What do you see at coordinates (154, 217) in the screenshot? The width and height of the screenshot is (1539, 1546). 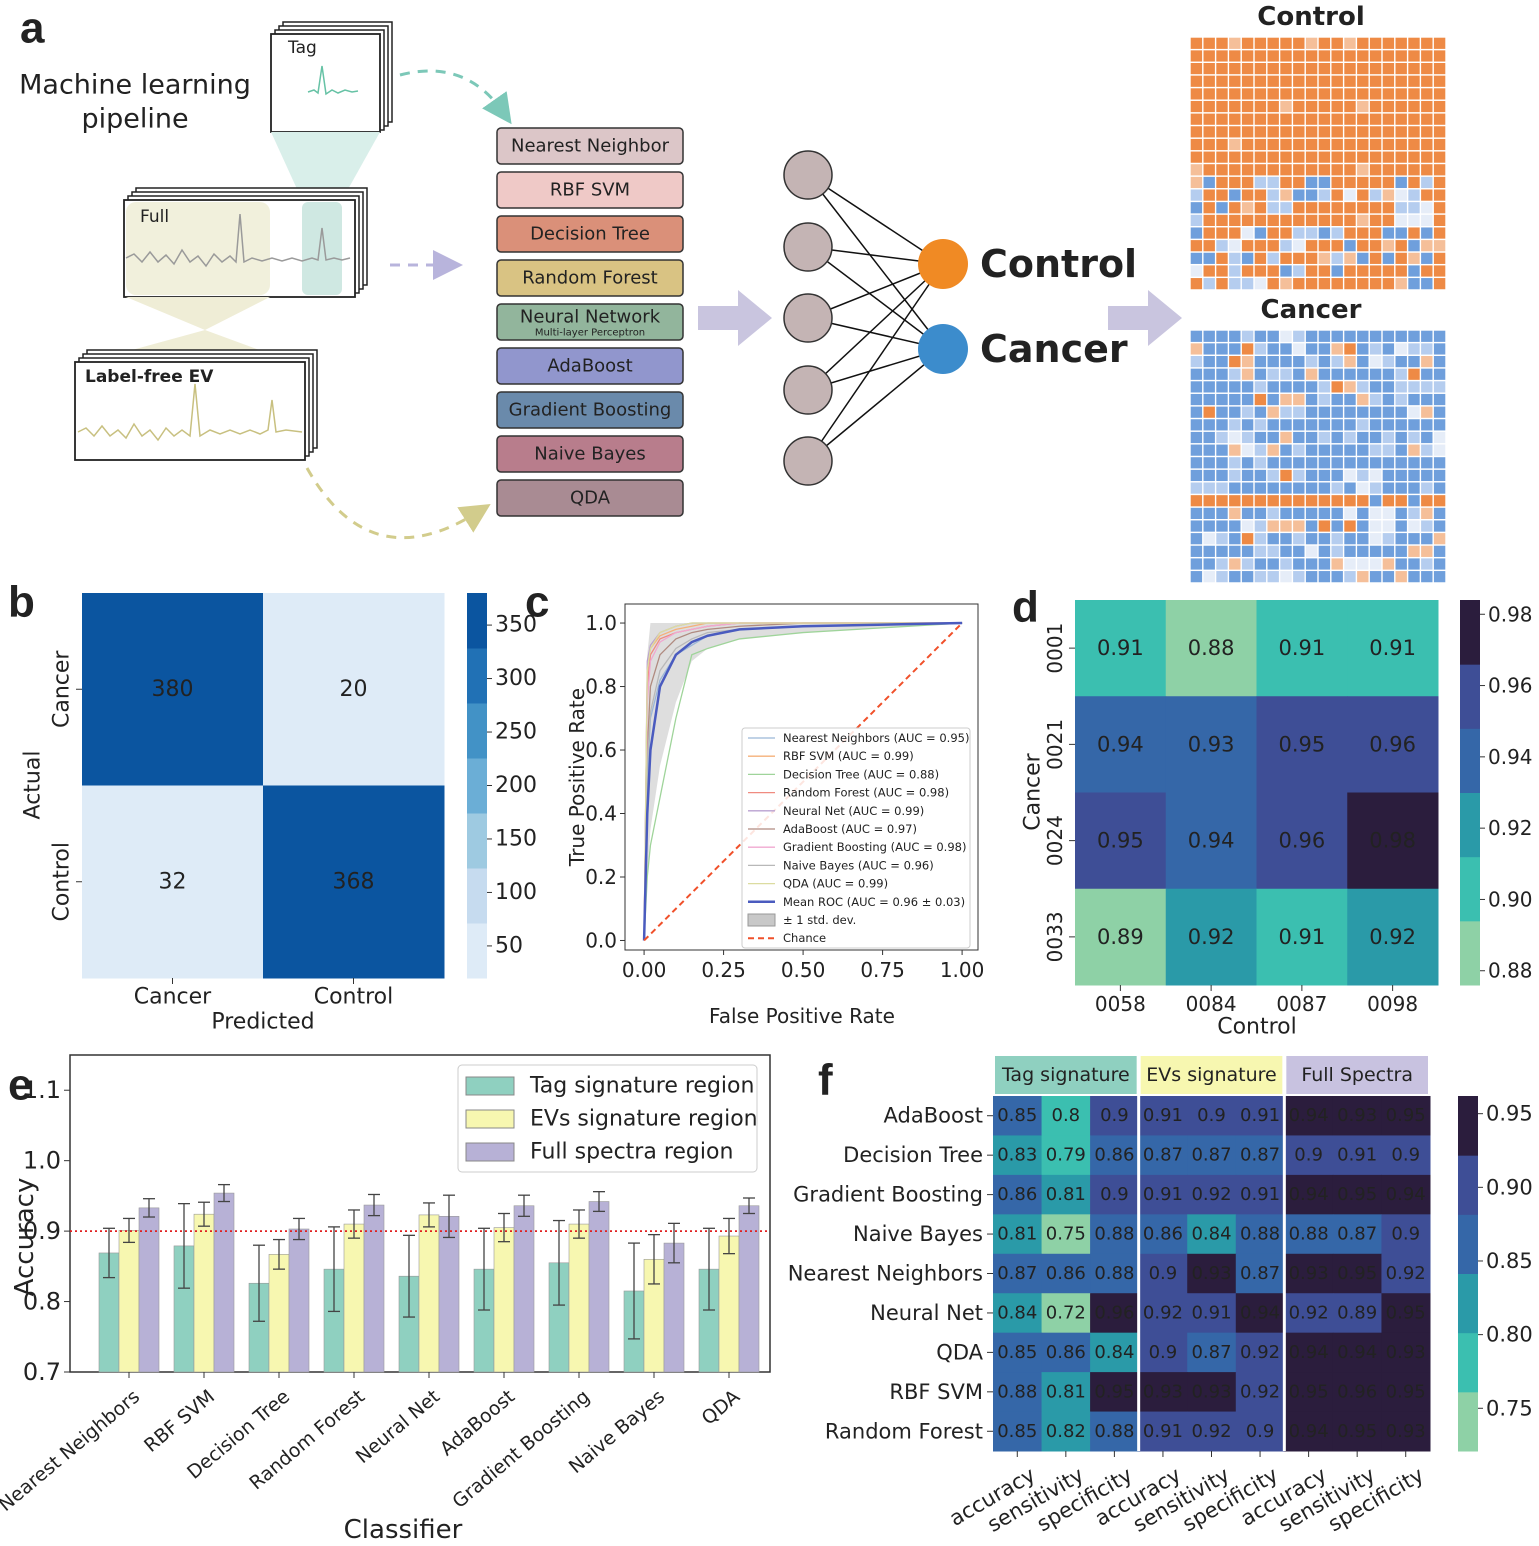 I see `input-label: Full` at bounding box center [154, 217].